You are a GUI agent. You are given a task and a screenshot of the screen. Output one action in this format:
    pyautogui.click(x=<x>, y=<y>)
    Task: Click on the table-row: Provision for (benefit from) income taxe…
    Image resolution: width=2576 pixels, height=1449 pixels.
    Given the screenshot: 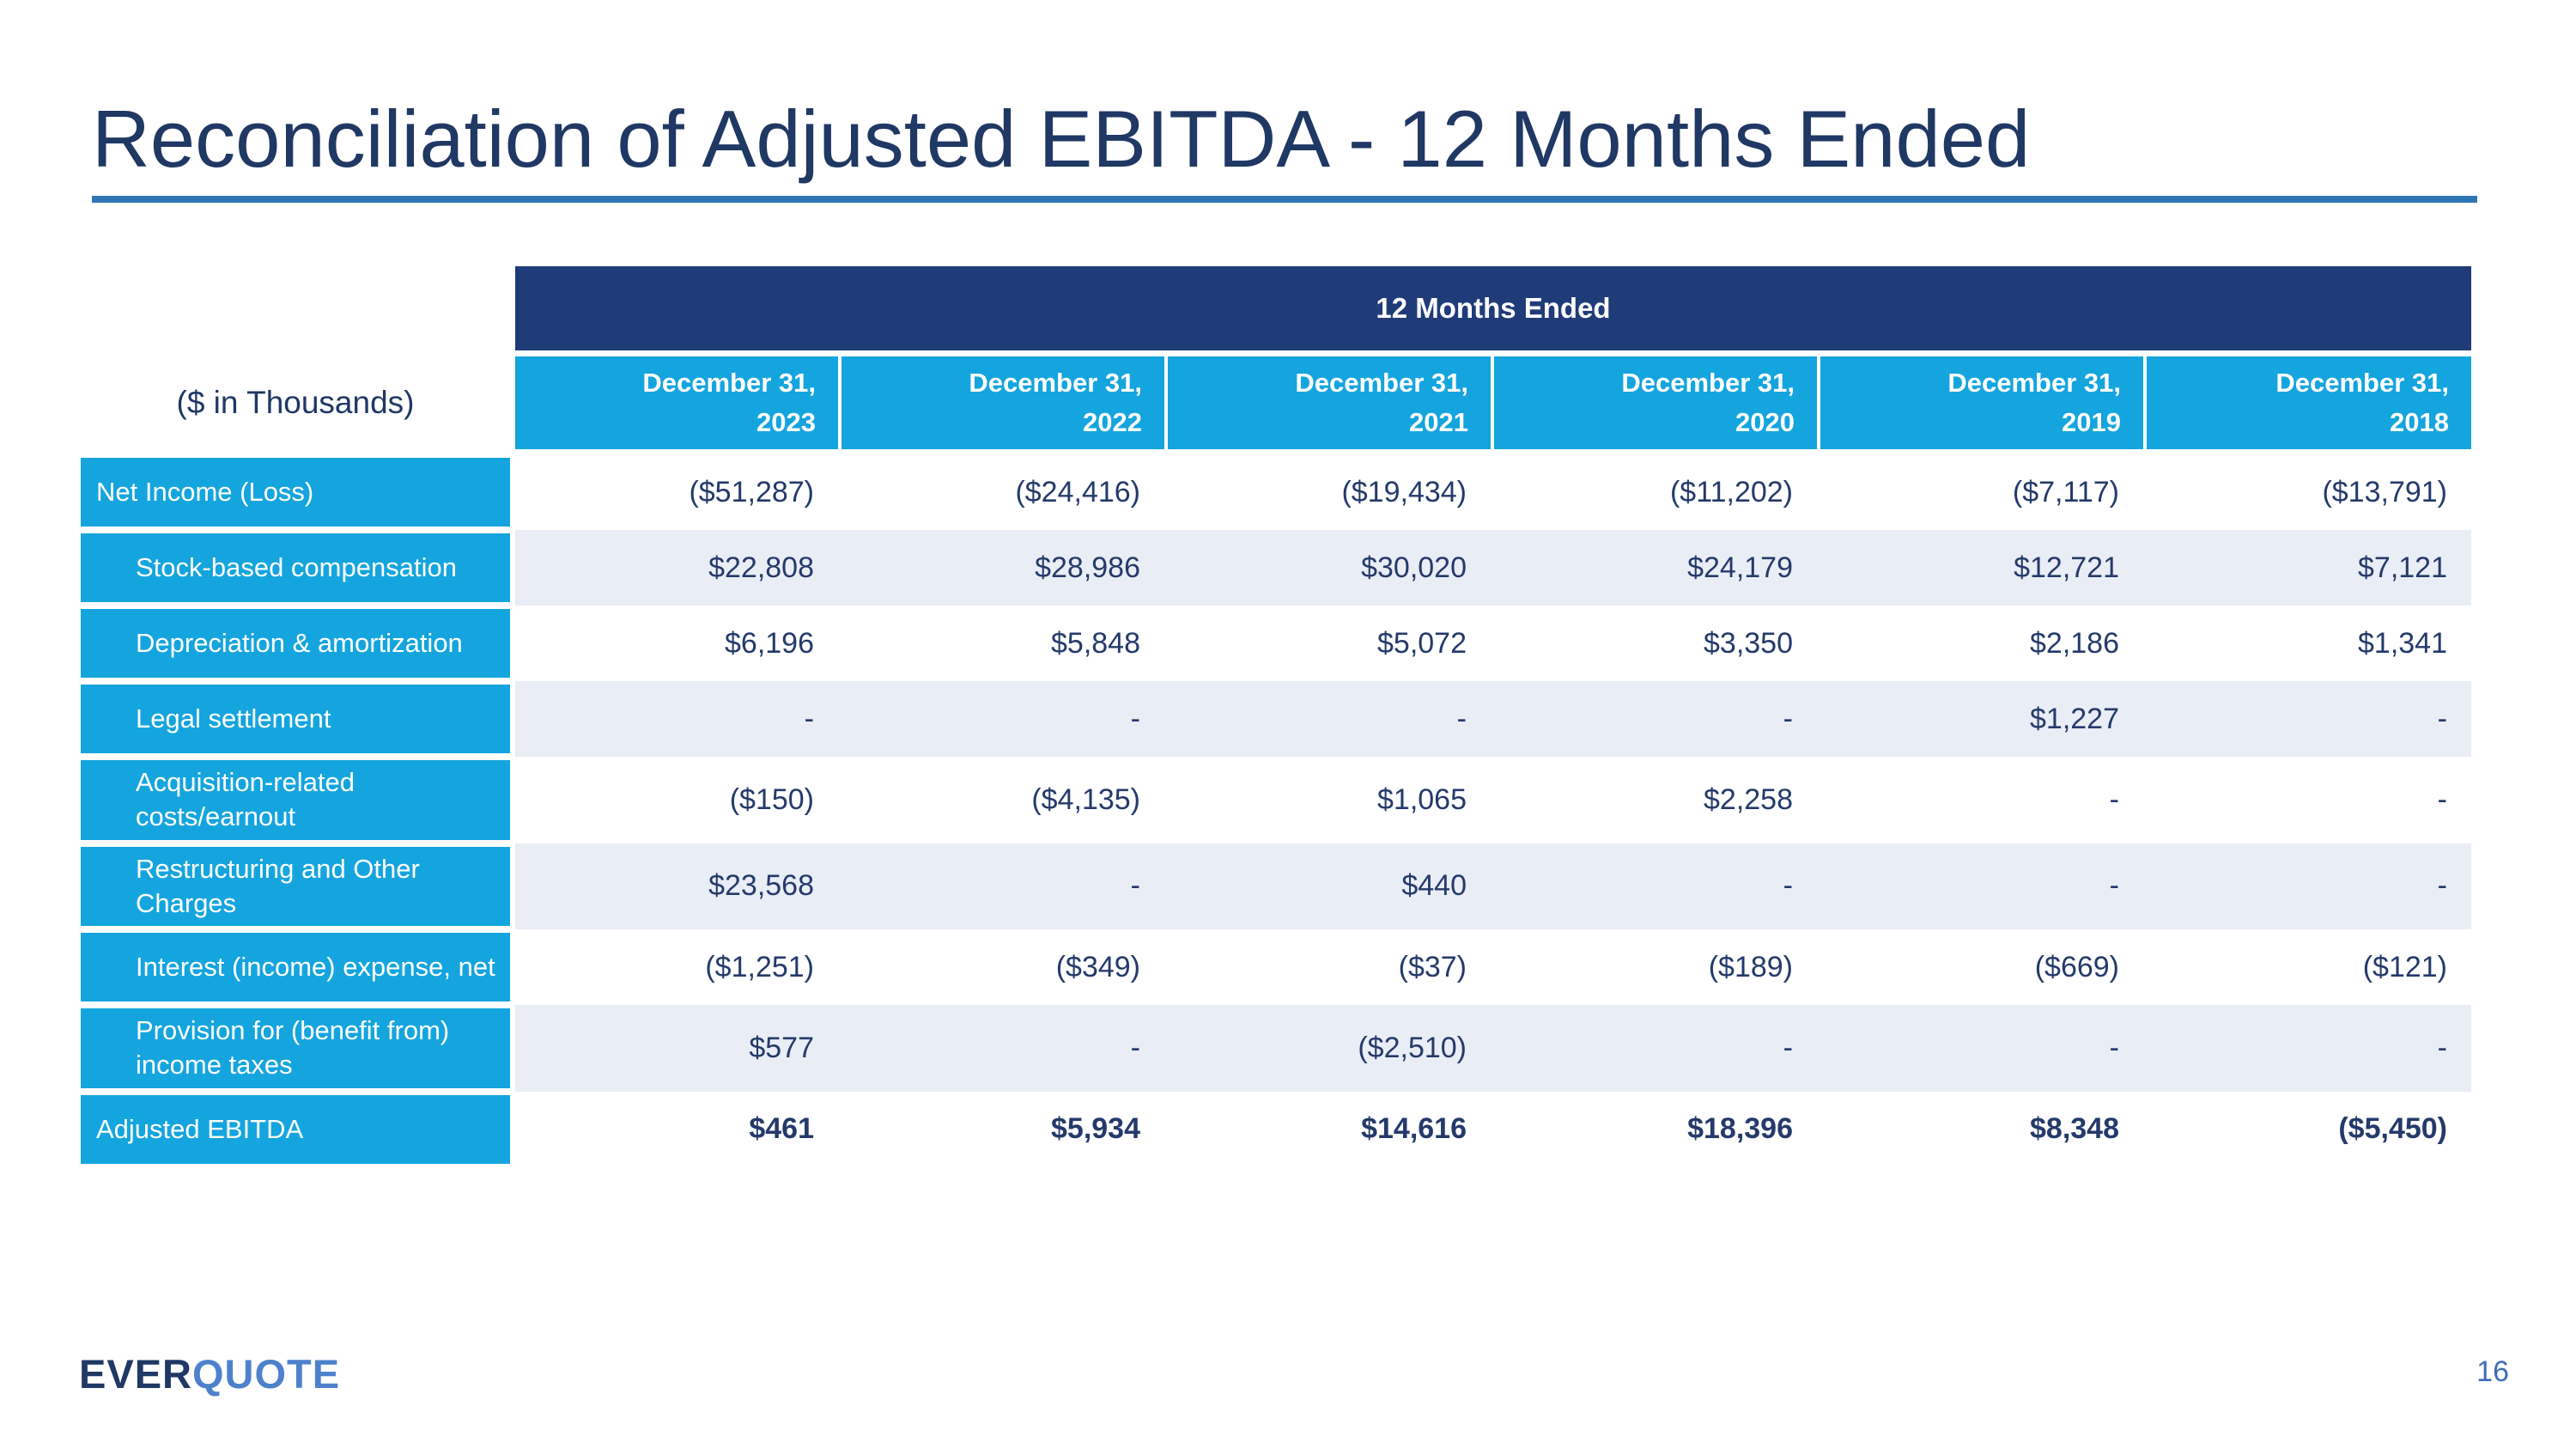 What is the action you would take?
    pyautogui.click(x=1276, y=1048)
    